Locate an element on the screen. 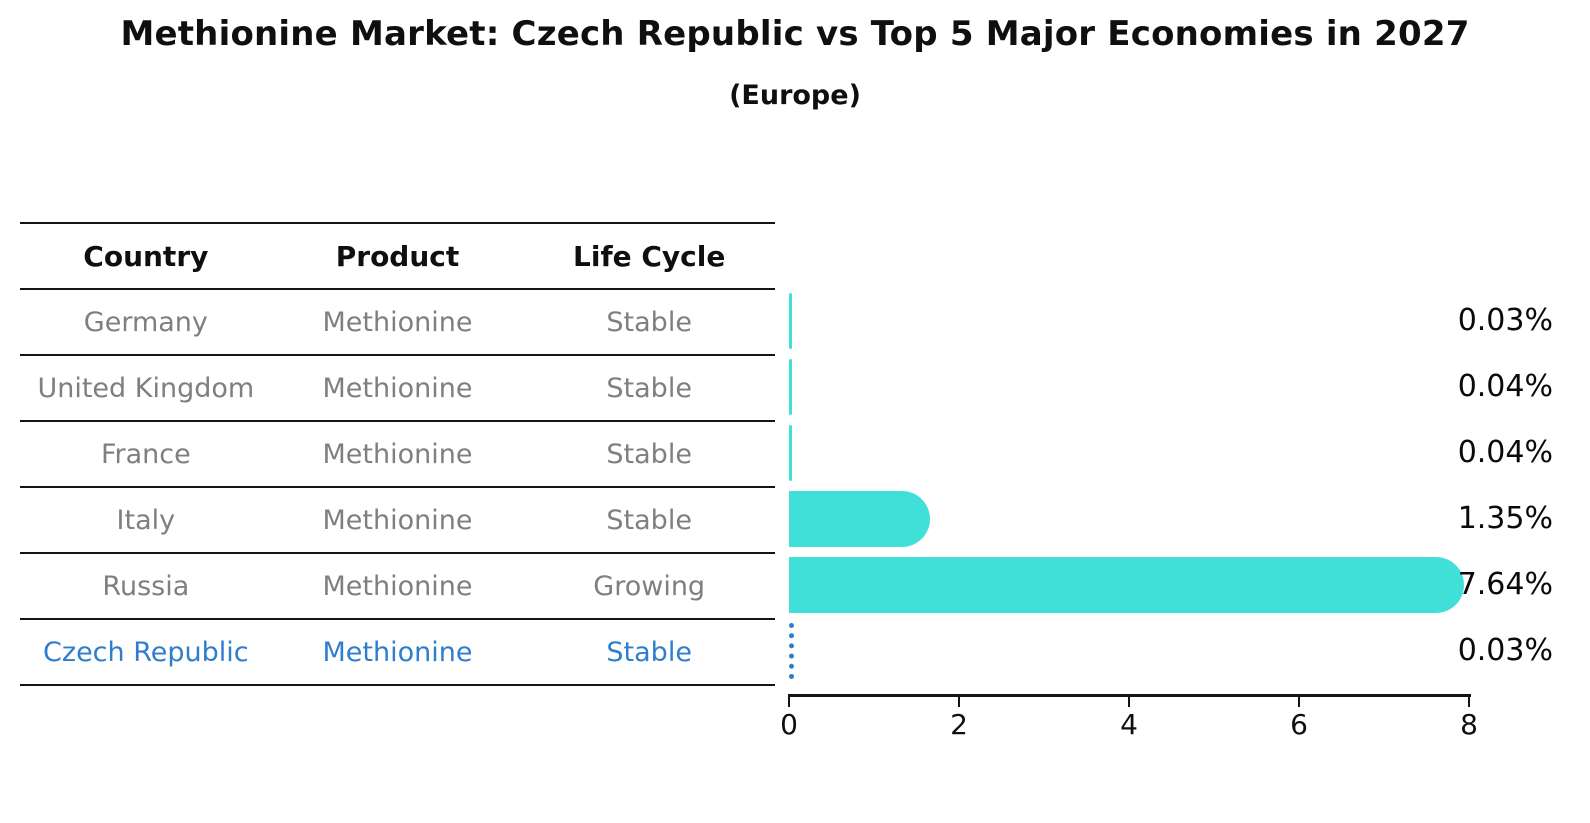  chart-subtitle: (Europe) is located at coordinates (795, 95).